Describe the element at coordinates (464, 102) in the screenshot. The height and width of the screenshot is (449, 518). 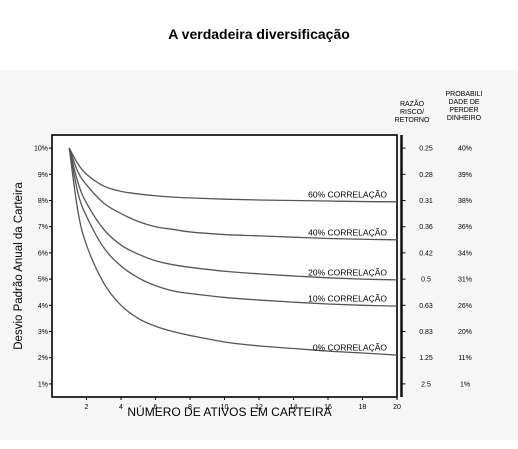
I see `probability-header-line: DADE DE` at that location.